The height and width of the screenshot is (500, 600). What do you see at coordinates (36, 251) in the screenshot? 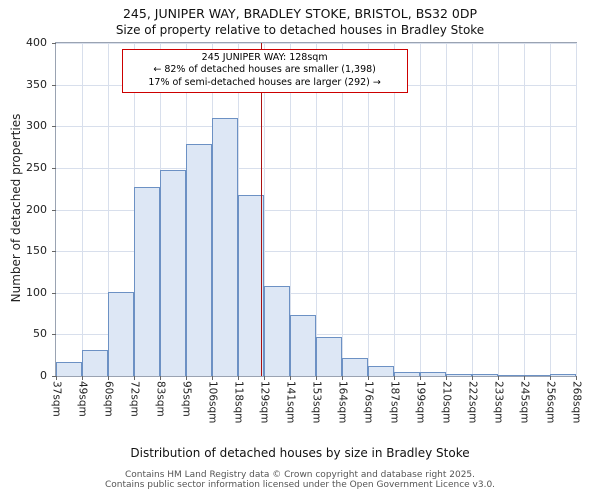
I see `y-tick-label: 150` at bounding box center [36, 251].